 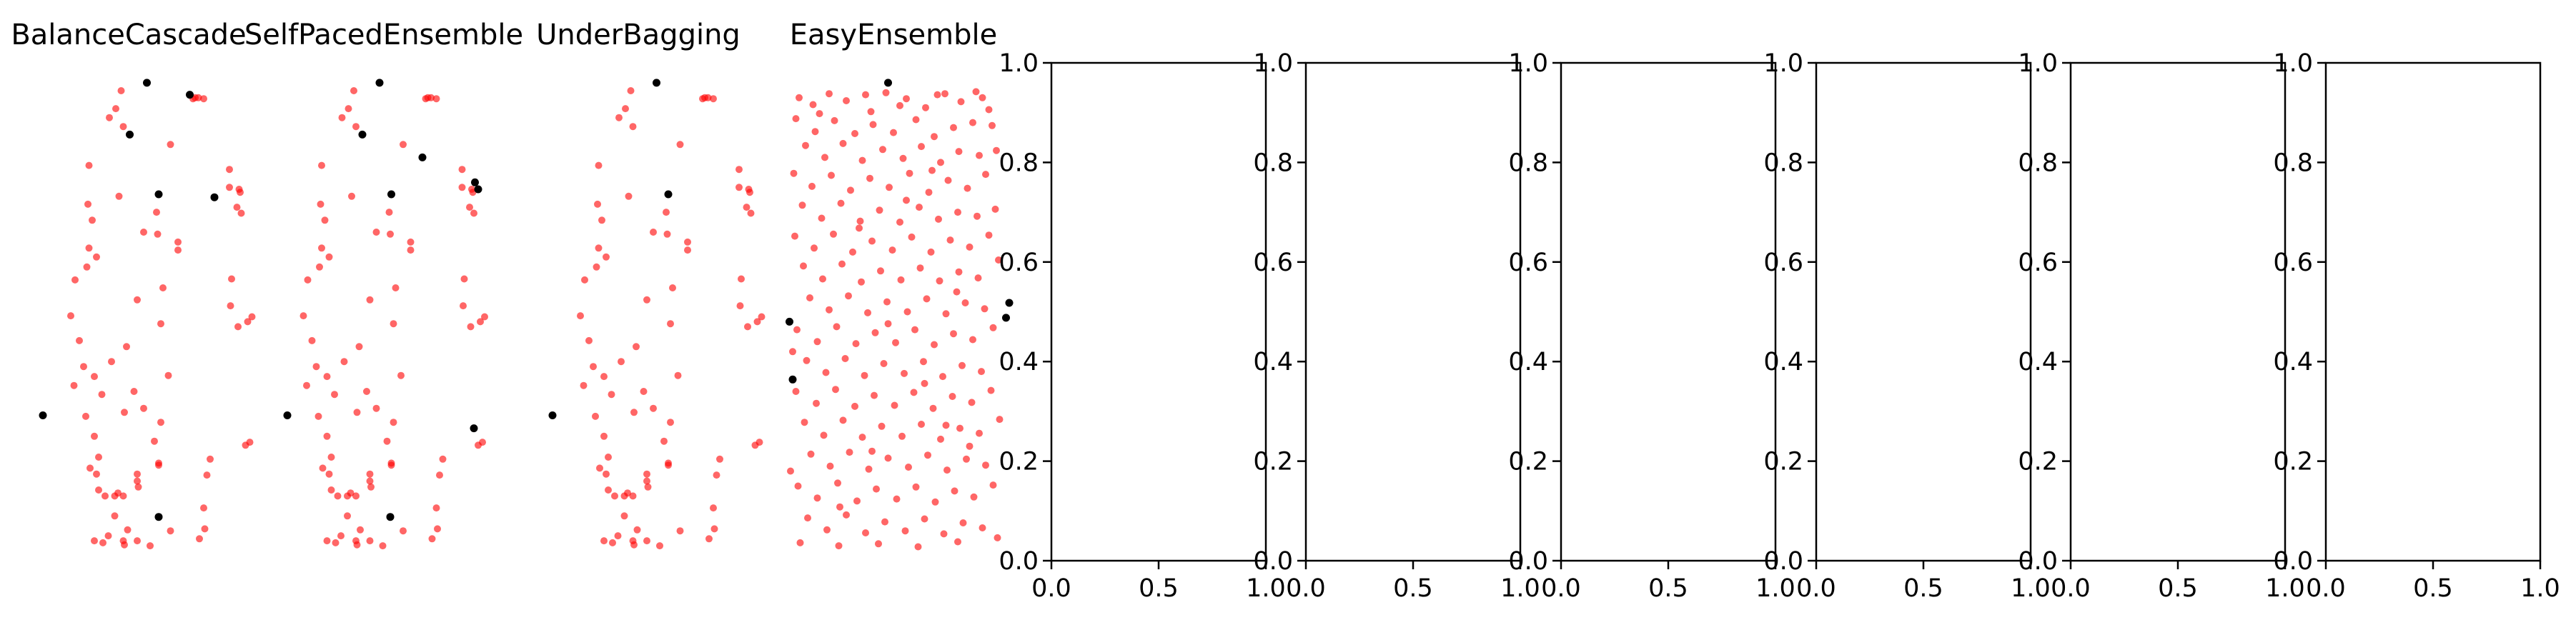 What do you see at coordinates (1019, 561) in the screenshot?
I see `y-tick-label: 0.0` at bounding box center [1019, 561].